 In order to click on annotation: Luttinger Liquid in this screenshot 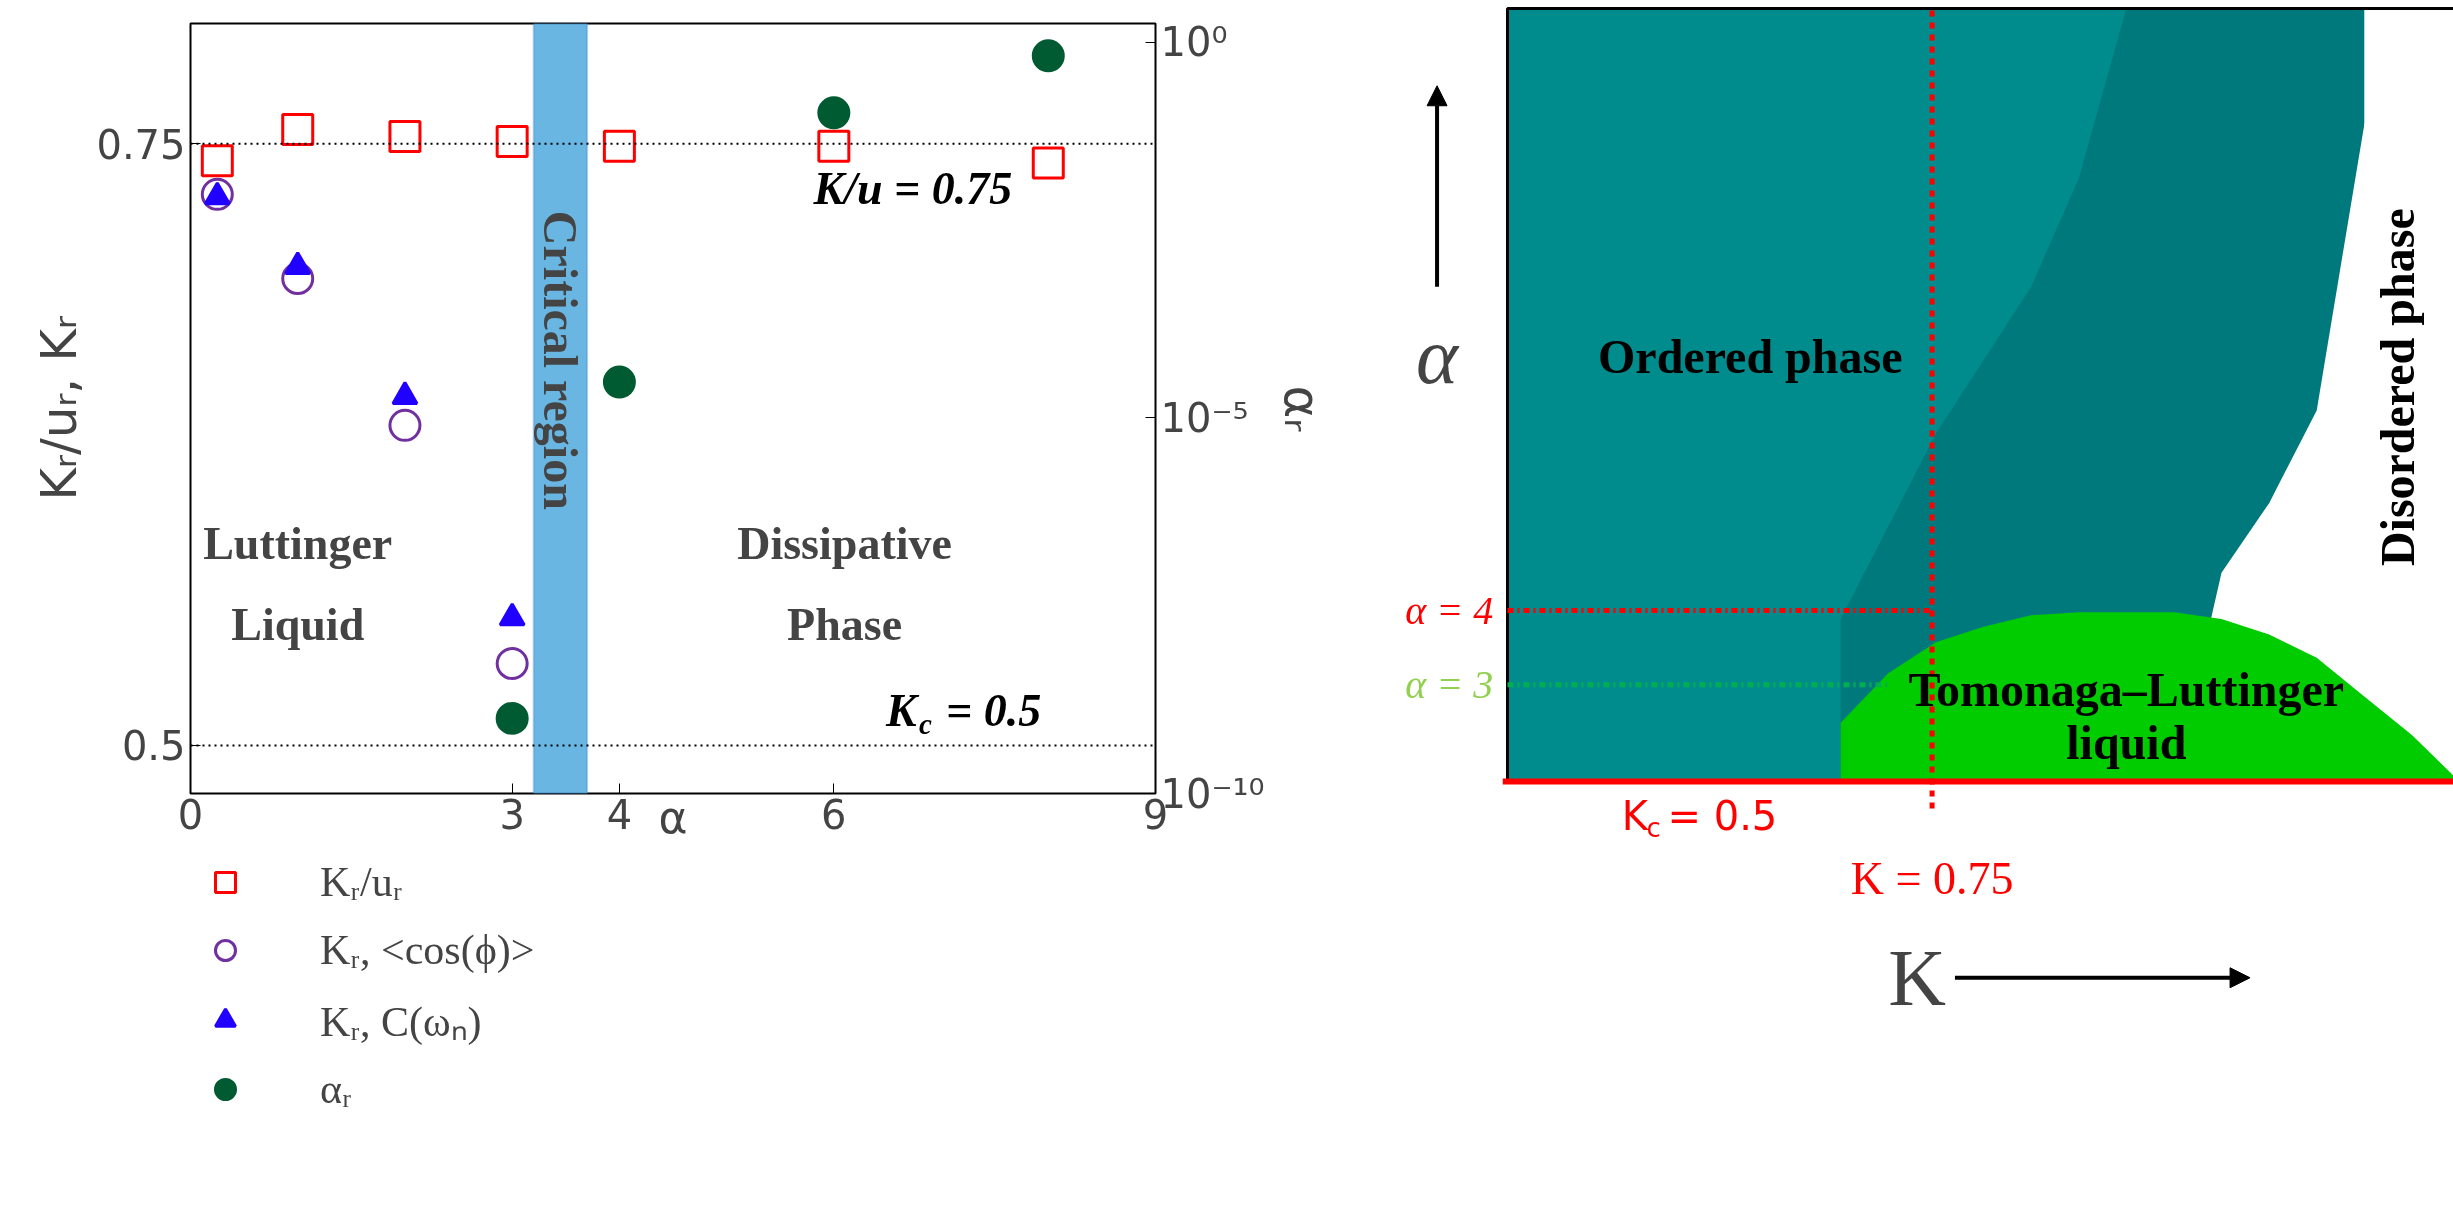, I will do `click(298, 584)`.